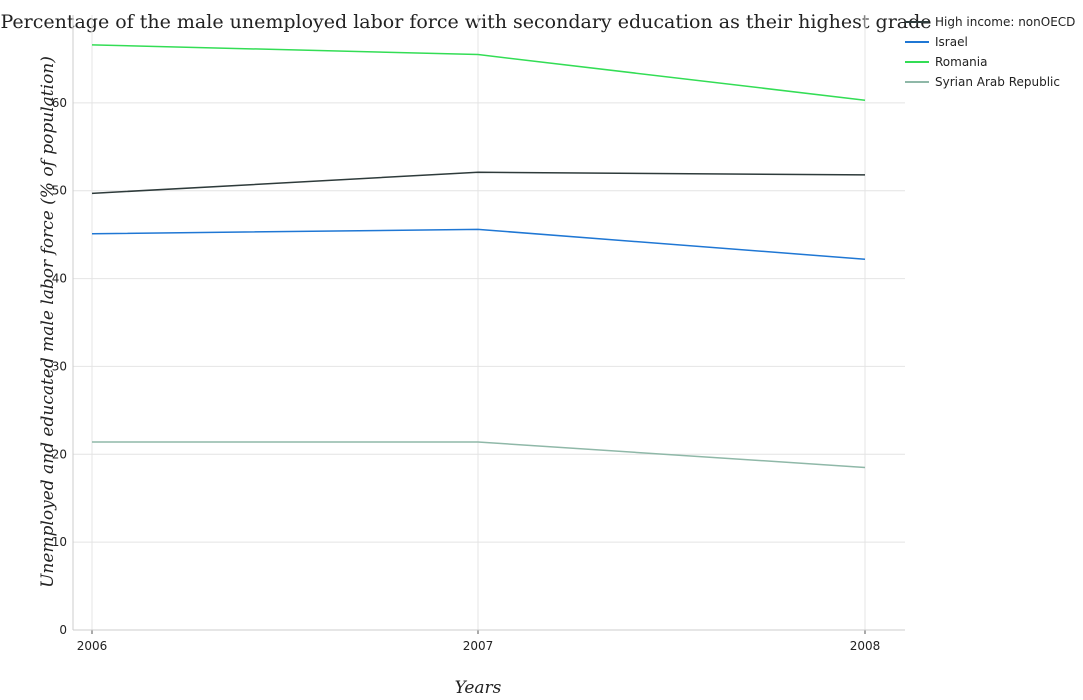 This screenshot has height=700, width=1083. I want to click on legend-label-romania: Romania, so click(961, 62).